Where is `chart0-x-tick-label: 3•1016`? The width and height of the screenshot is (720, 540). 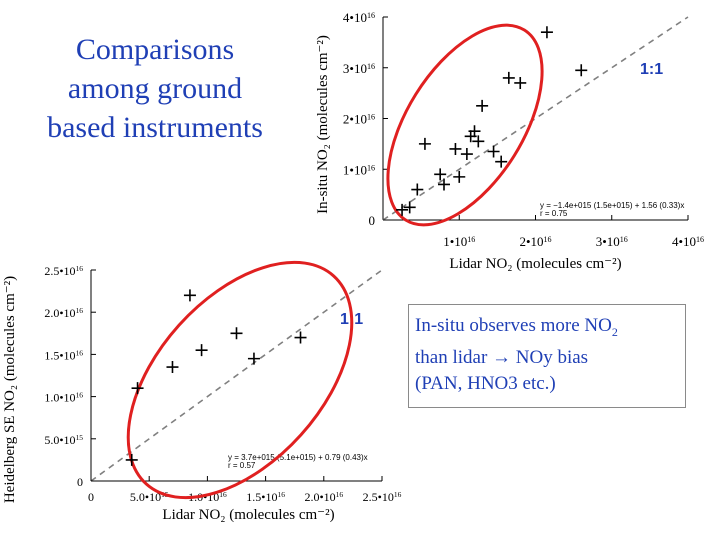 chart0-x-tick-label: 3•1016 is located at coordinates (612, 241).